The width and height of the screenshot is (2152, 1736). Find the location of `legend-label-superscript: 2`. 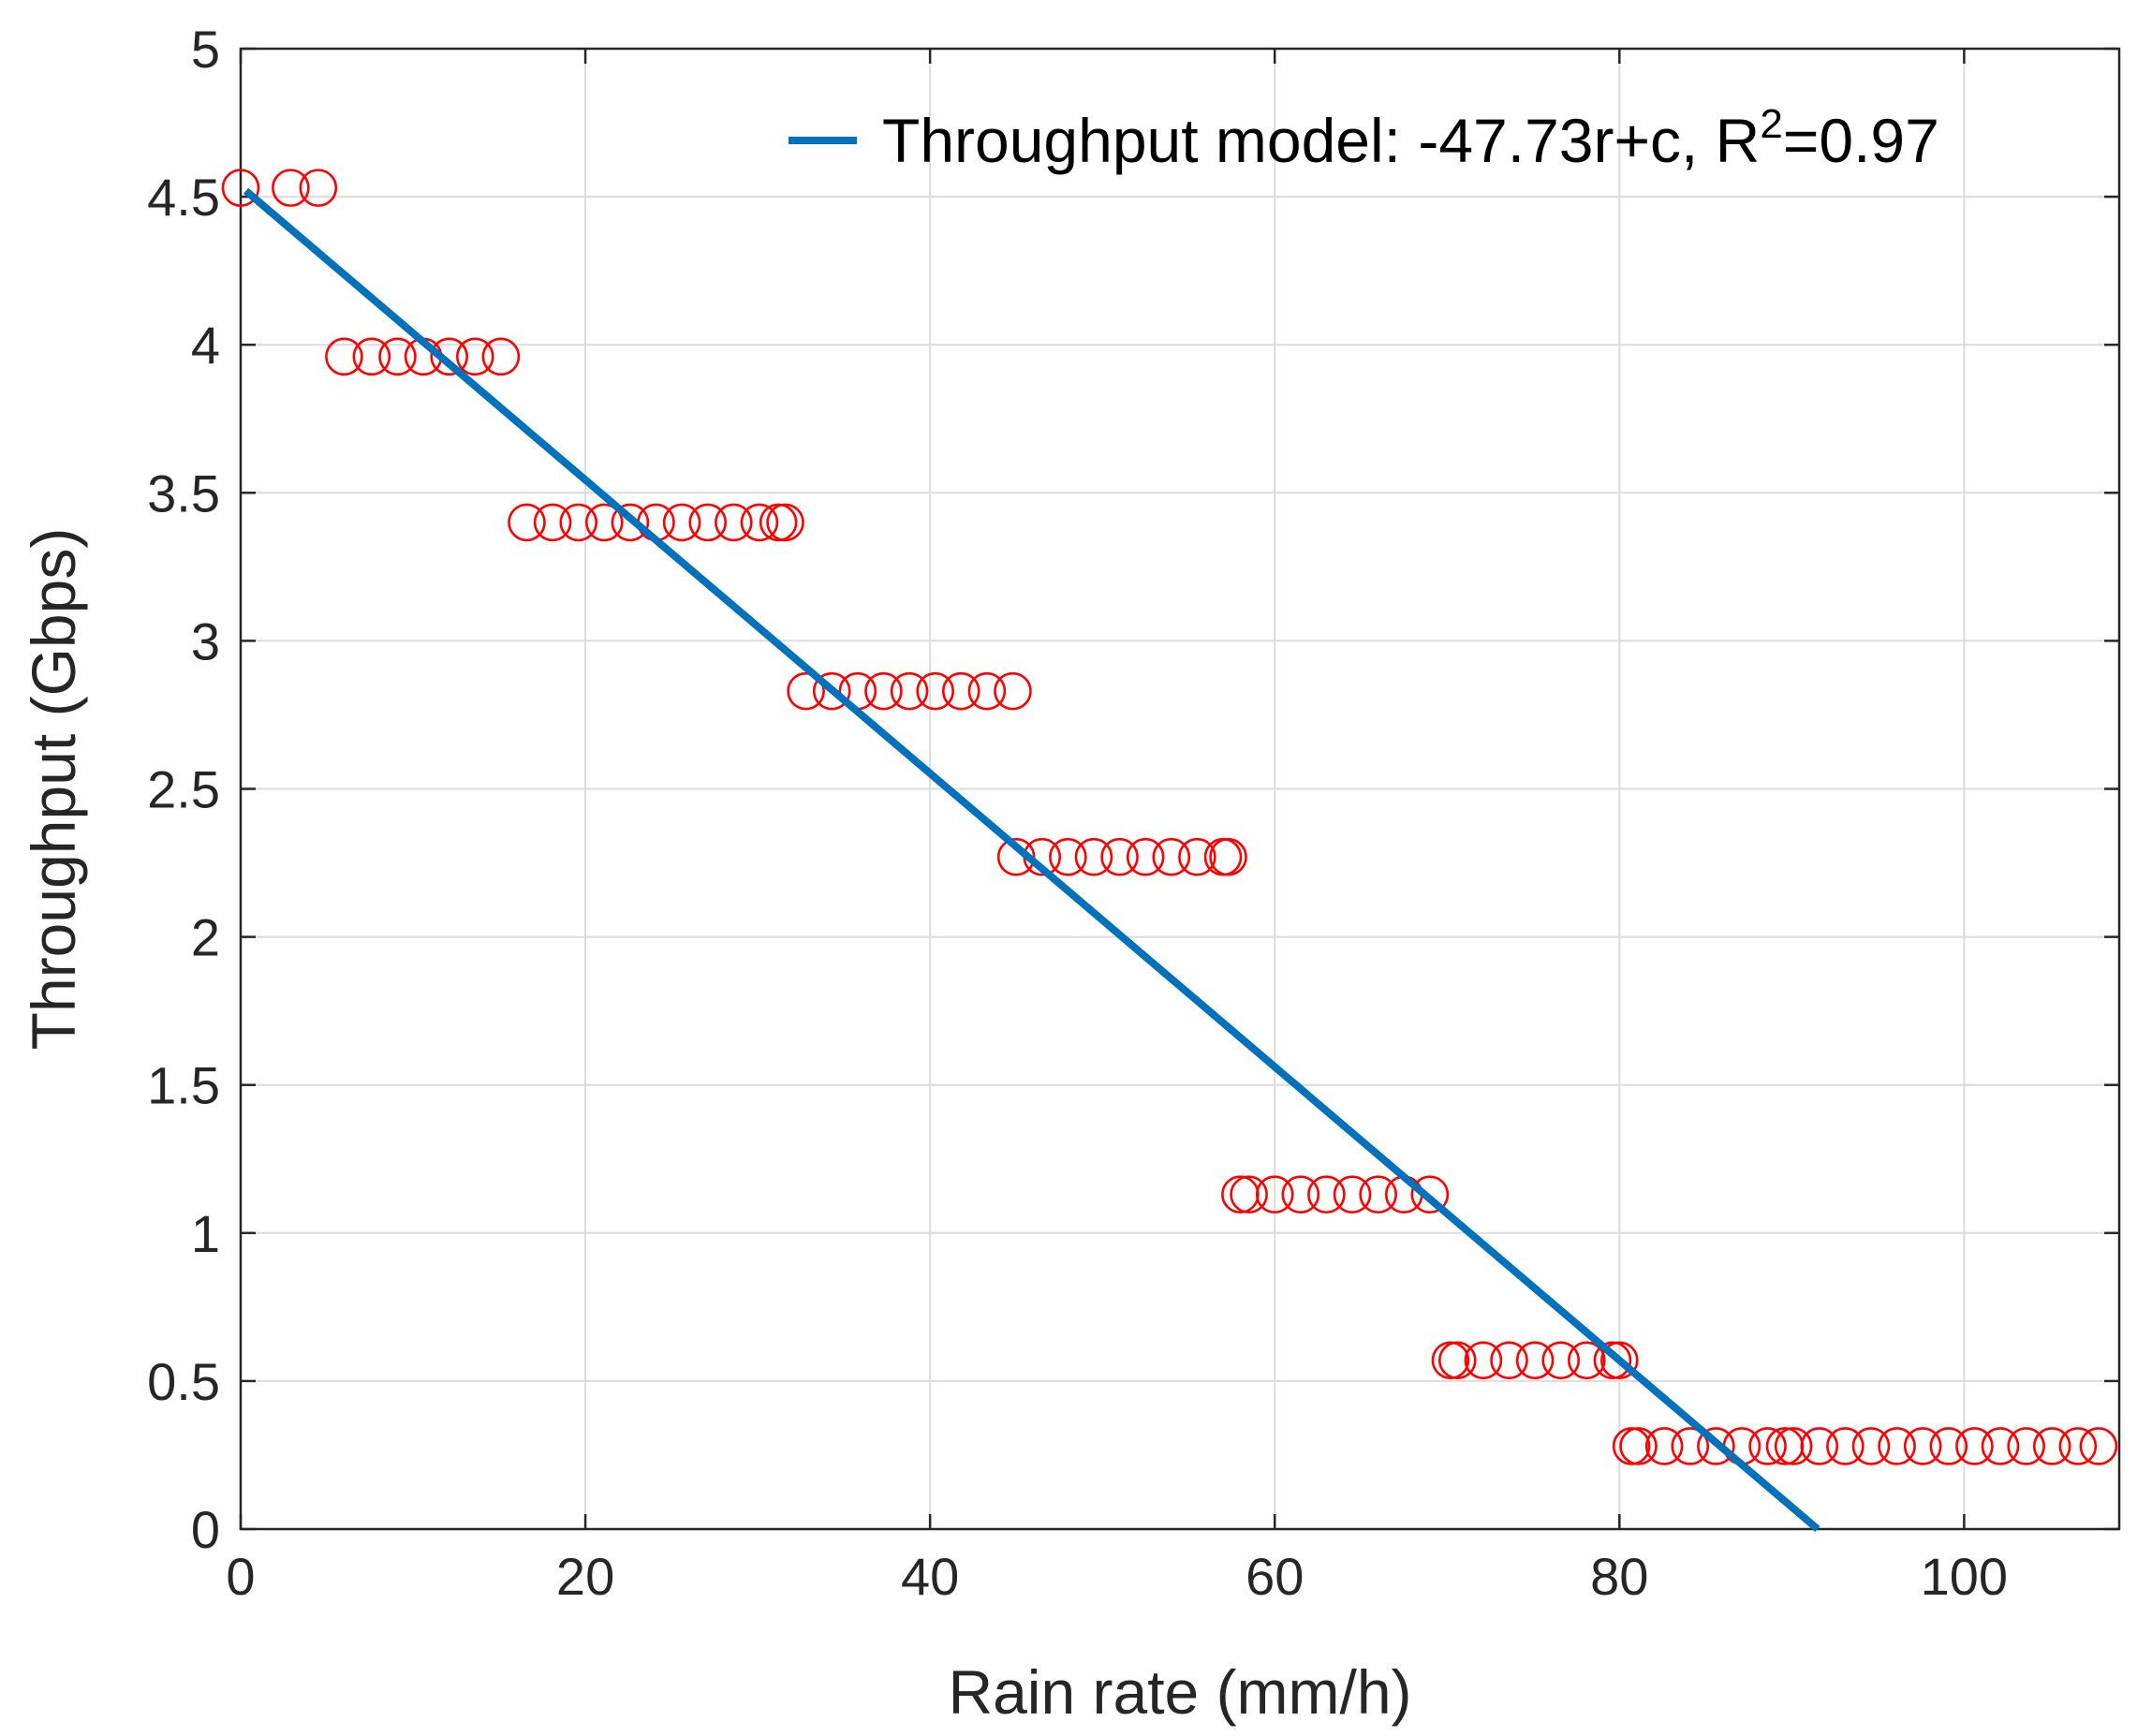

legend-label-superscript: 2 is located at coordinates (1771, 124).